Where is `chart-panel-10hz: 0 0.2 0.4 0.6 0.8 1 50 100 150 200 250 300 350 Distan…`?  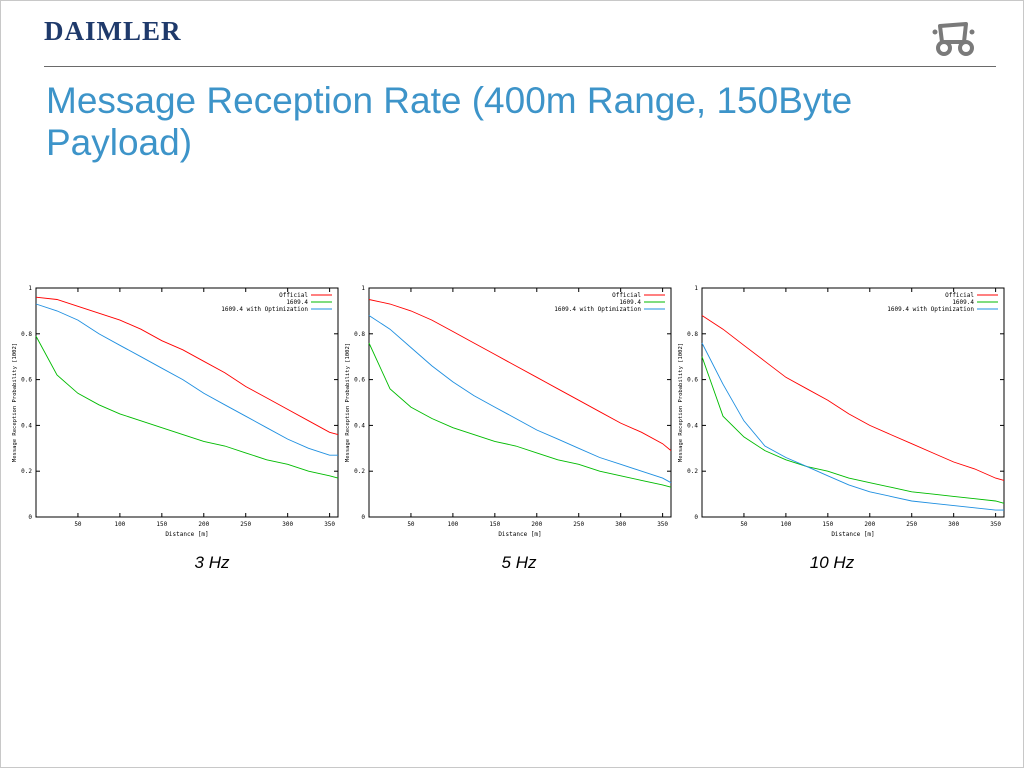 chart-panel-10hz: 0 0.2 0.4 0.6 0.8 1 50 100 150 200 250 300 350 Distan… is located at coordinates (840, 413).